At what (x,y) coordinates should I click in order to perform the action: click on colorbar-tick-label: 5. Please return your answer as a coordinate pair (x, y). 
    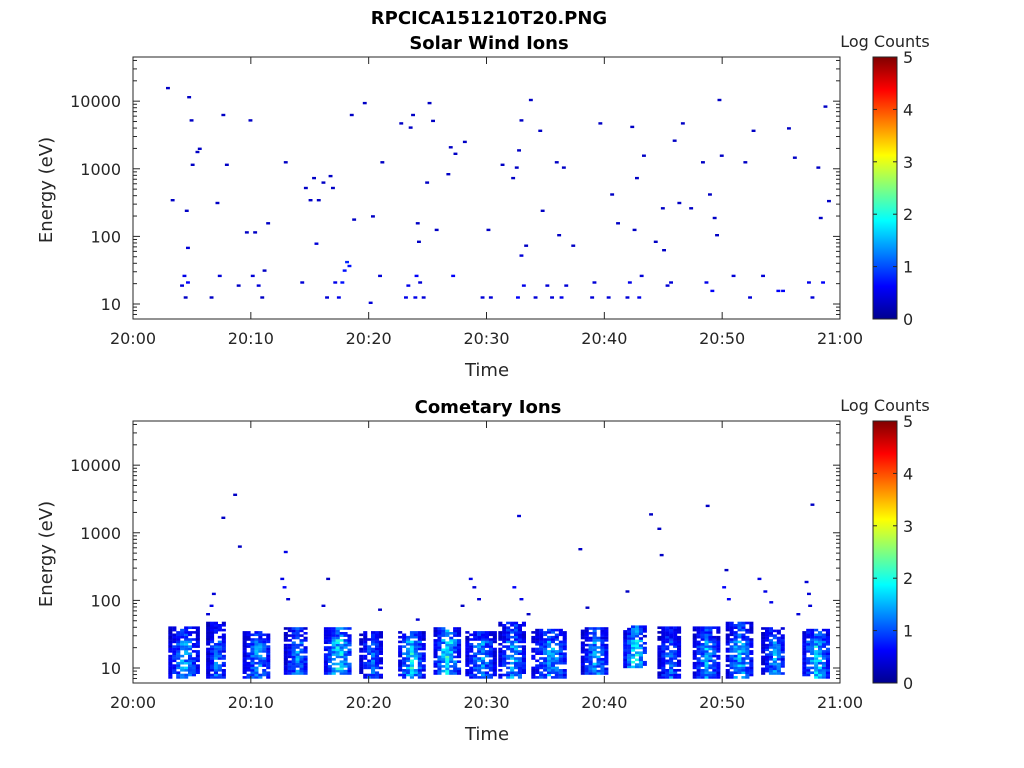
    Looking at the image, I should click on (908, 57).